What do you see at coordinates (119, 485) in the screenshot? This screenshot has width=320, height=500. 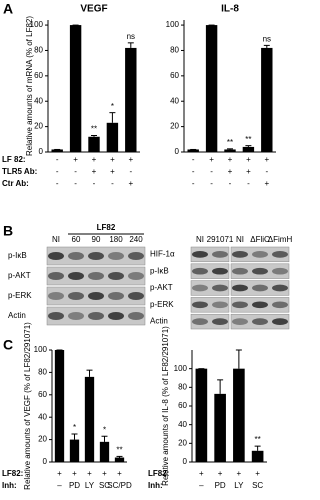 I see `condition-sign: SC/PD` at bounding box center [119, 485].